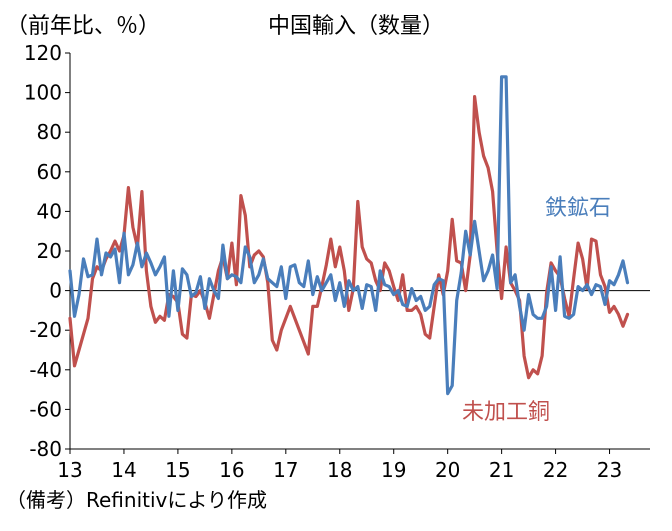 The height and width of the screenshot is (531, 672). I want to click on x-tick-label: 21, so click(501, 470).